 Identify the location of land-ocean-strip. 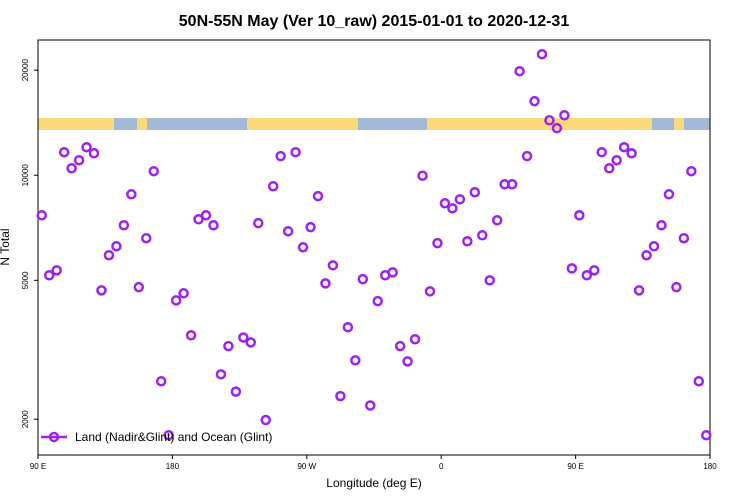
(374, 124).